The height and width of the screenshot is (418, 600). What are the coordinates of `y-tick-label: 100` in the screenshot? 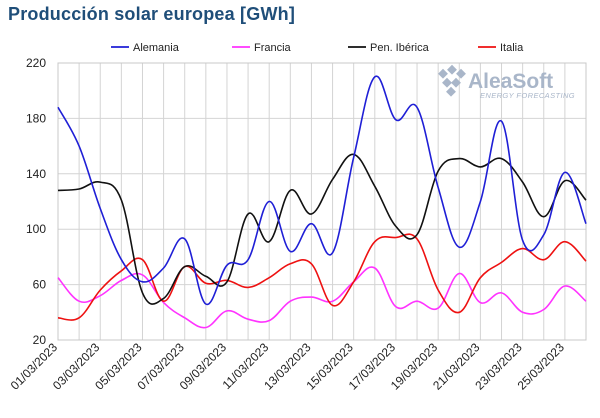 It's located at (36, 229).